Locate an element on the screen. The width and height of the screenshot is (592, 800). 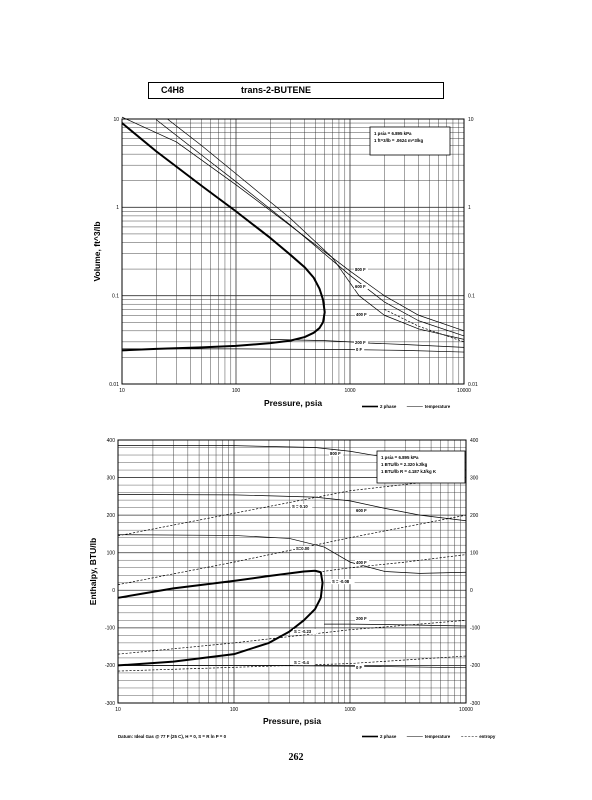
curve-label: S=0.00 is located at coordinates (303, 548).